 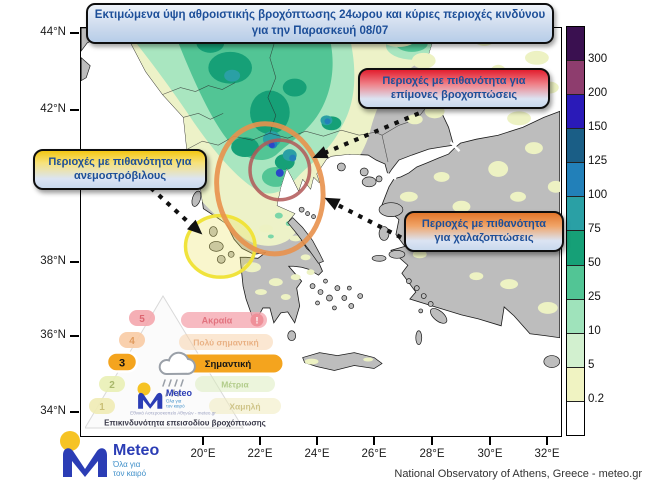 I want to click on svg-text: Meteo, so click(x=179, y=393).